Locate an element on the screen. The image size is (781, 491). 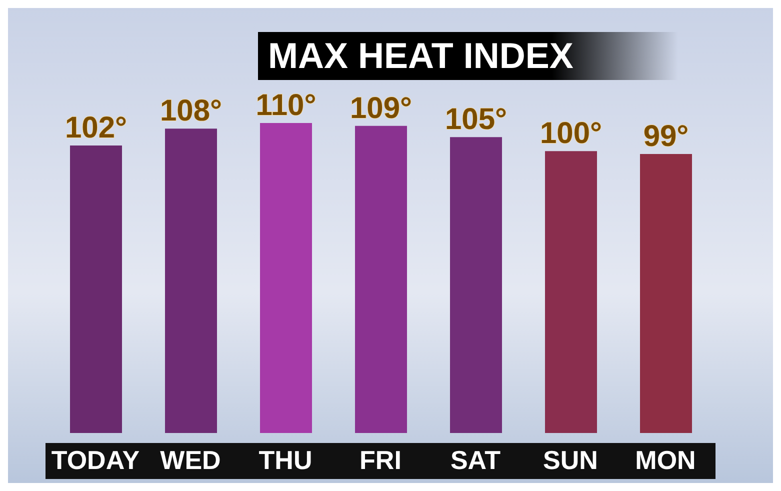
data-label: 105° is located at coordinates (476, 119).